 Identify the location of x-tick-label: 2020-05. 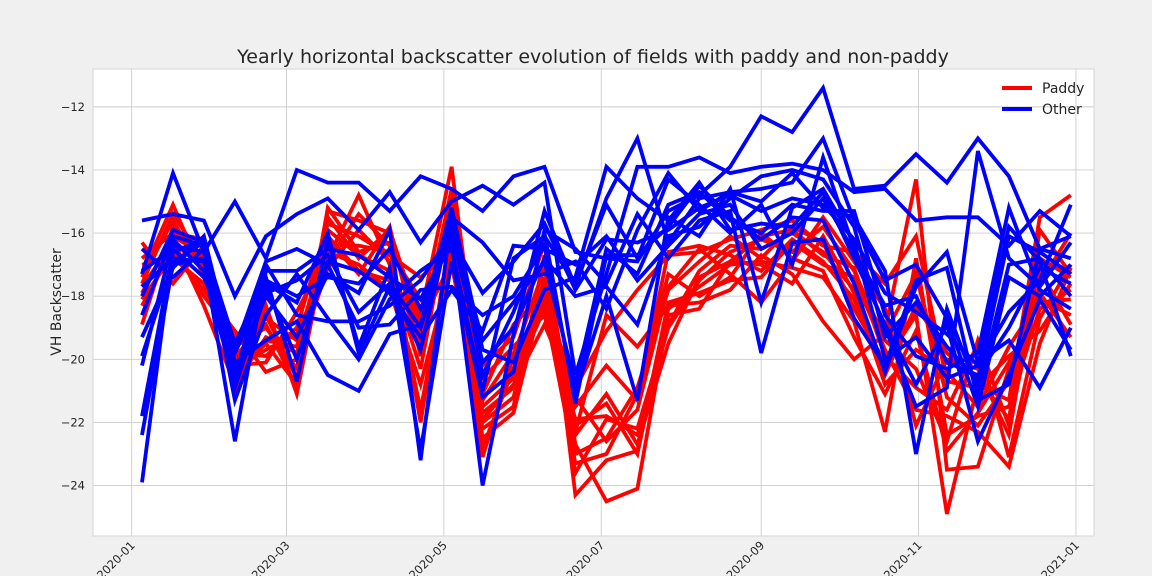
(428, 557).